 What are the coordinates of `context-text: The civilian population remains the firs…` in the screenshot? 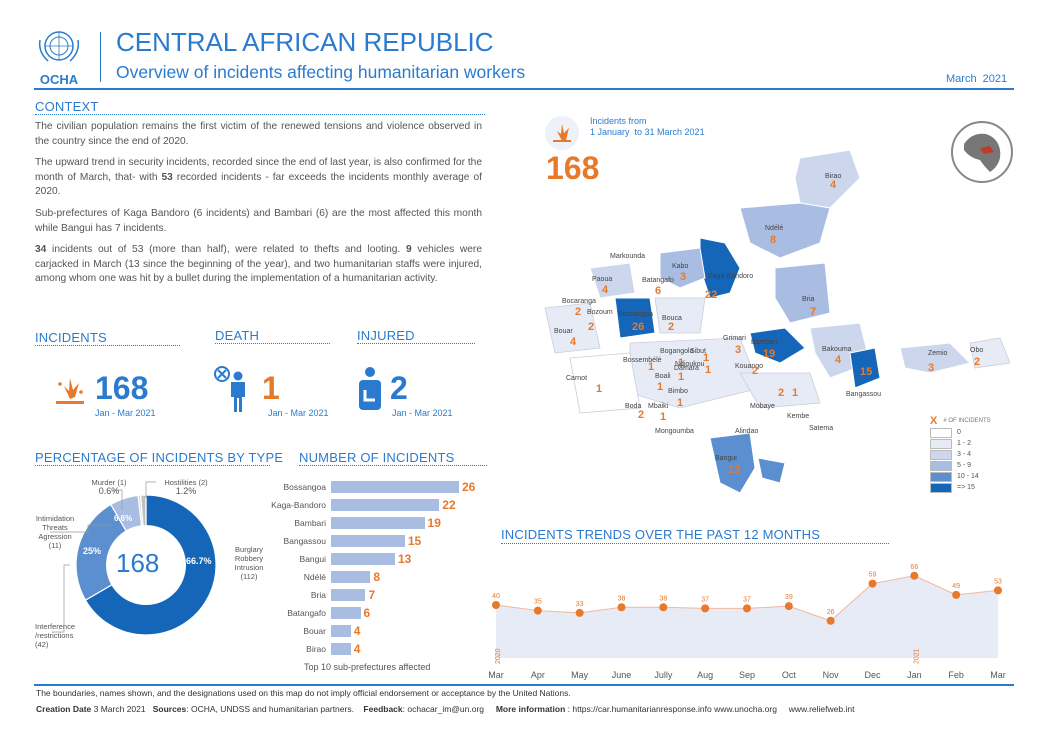 It's located at (258, 203).